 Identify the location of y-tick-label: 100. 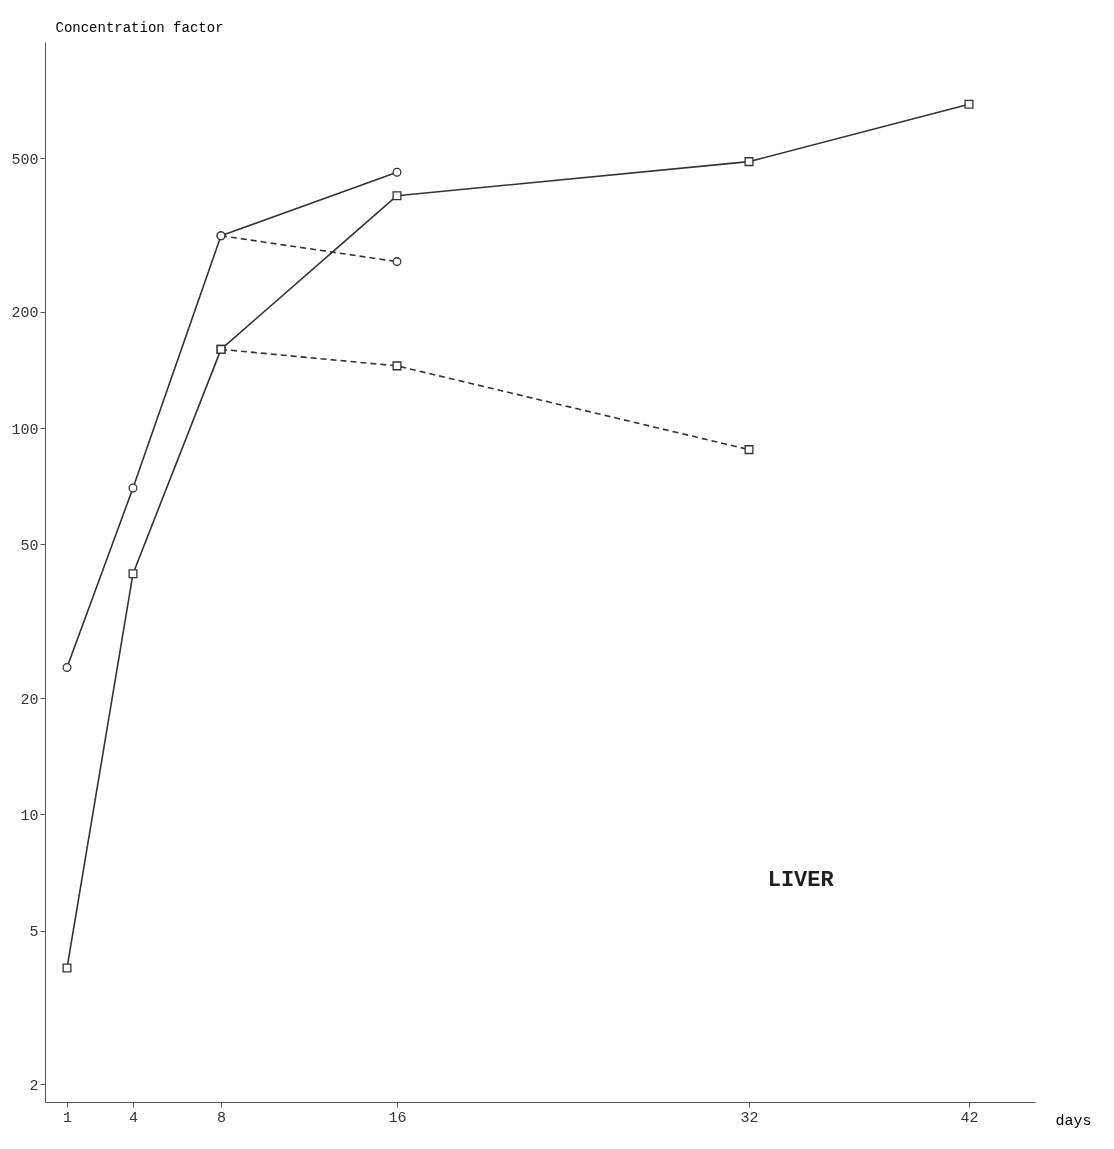
(25, 430).